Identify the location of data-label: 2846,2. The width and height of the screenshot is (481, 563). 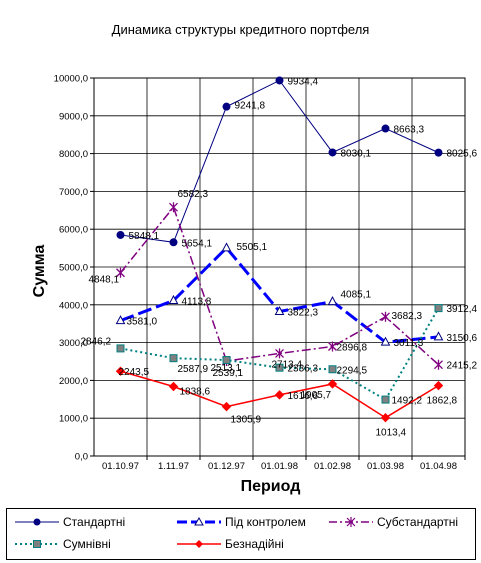
(96, 341).